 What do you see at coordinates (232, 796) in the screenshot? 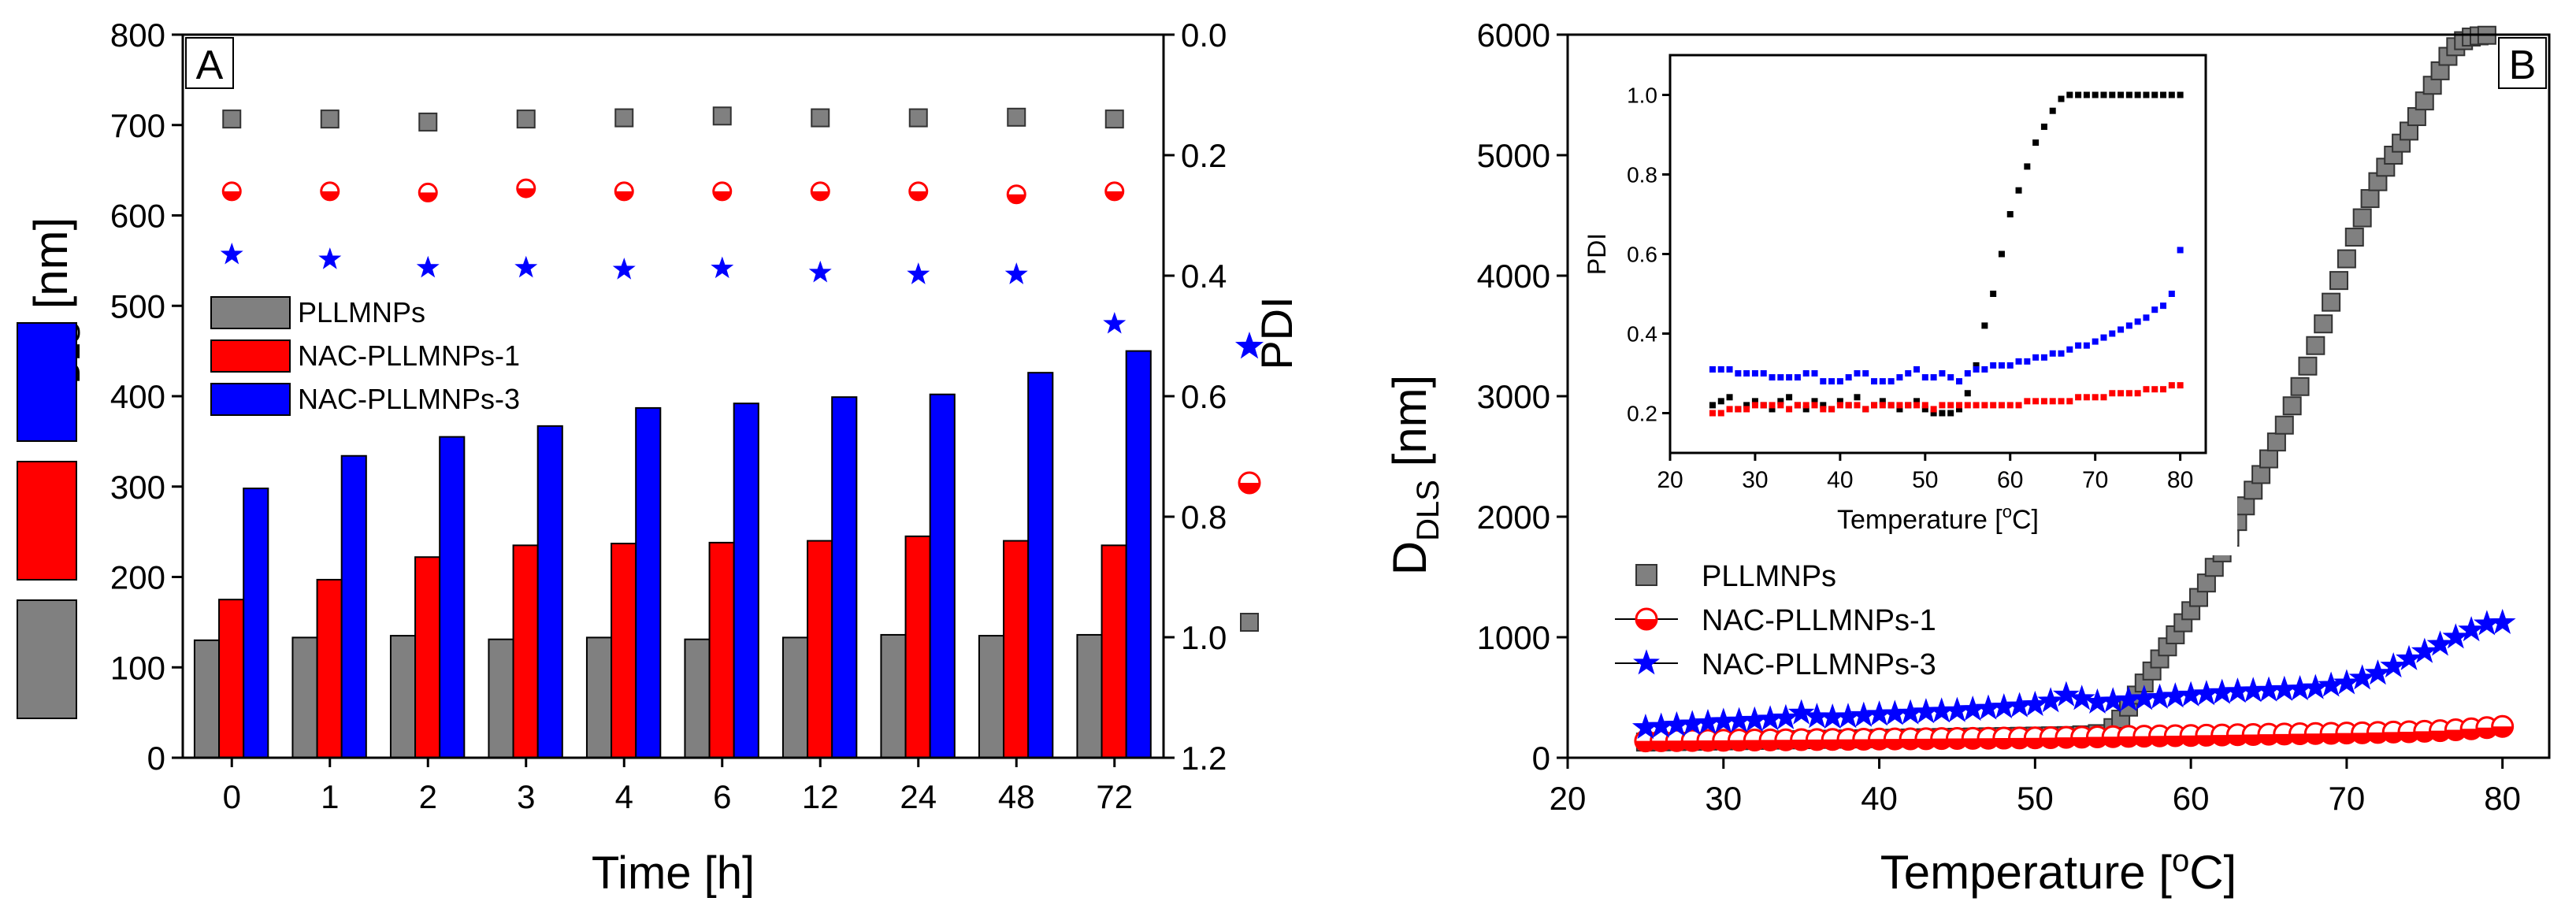
I see `x-tick-label: 0` at bounding box center [232, 796].